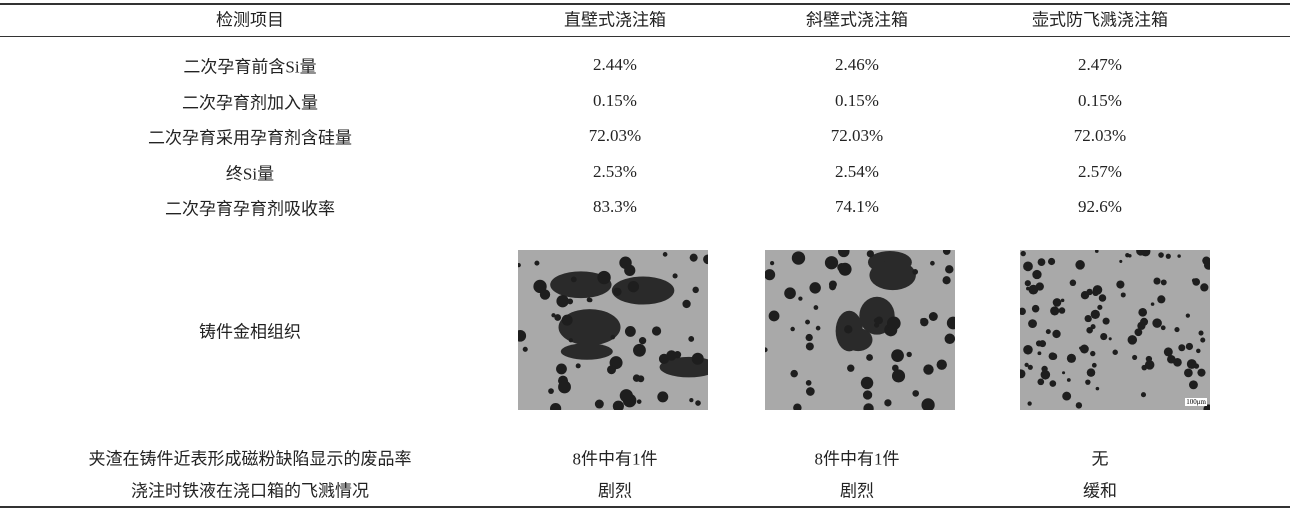 The height and width of the screenshot is (509, 1290). Describe the element at coordinates (615, 64) in the screenshot. I see `cell: 2.44%` at that location.